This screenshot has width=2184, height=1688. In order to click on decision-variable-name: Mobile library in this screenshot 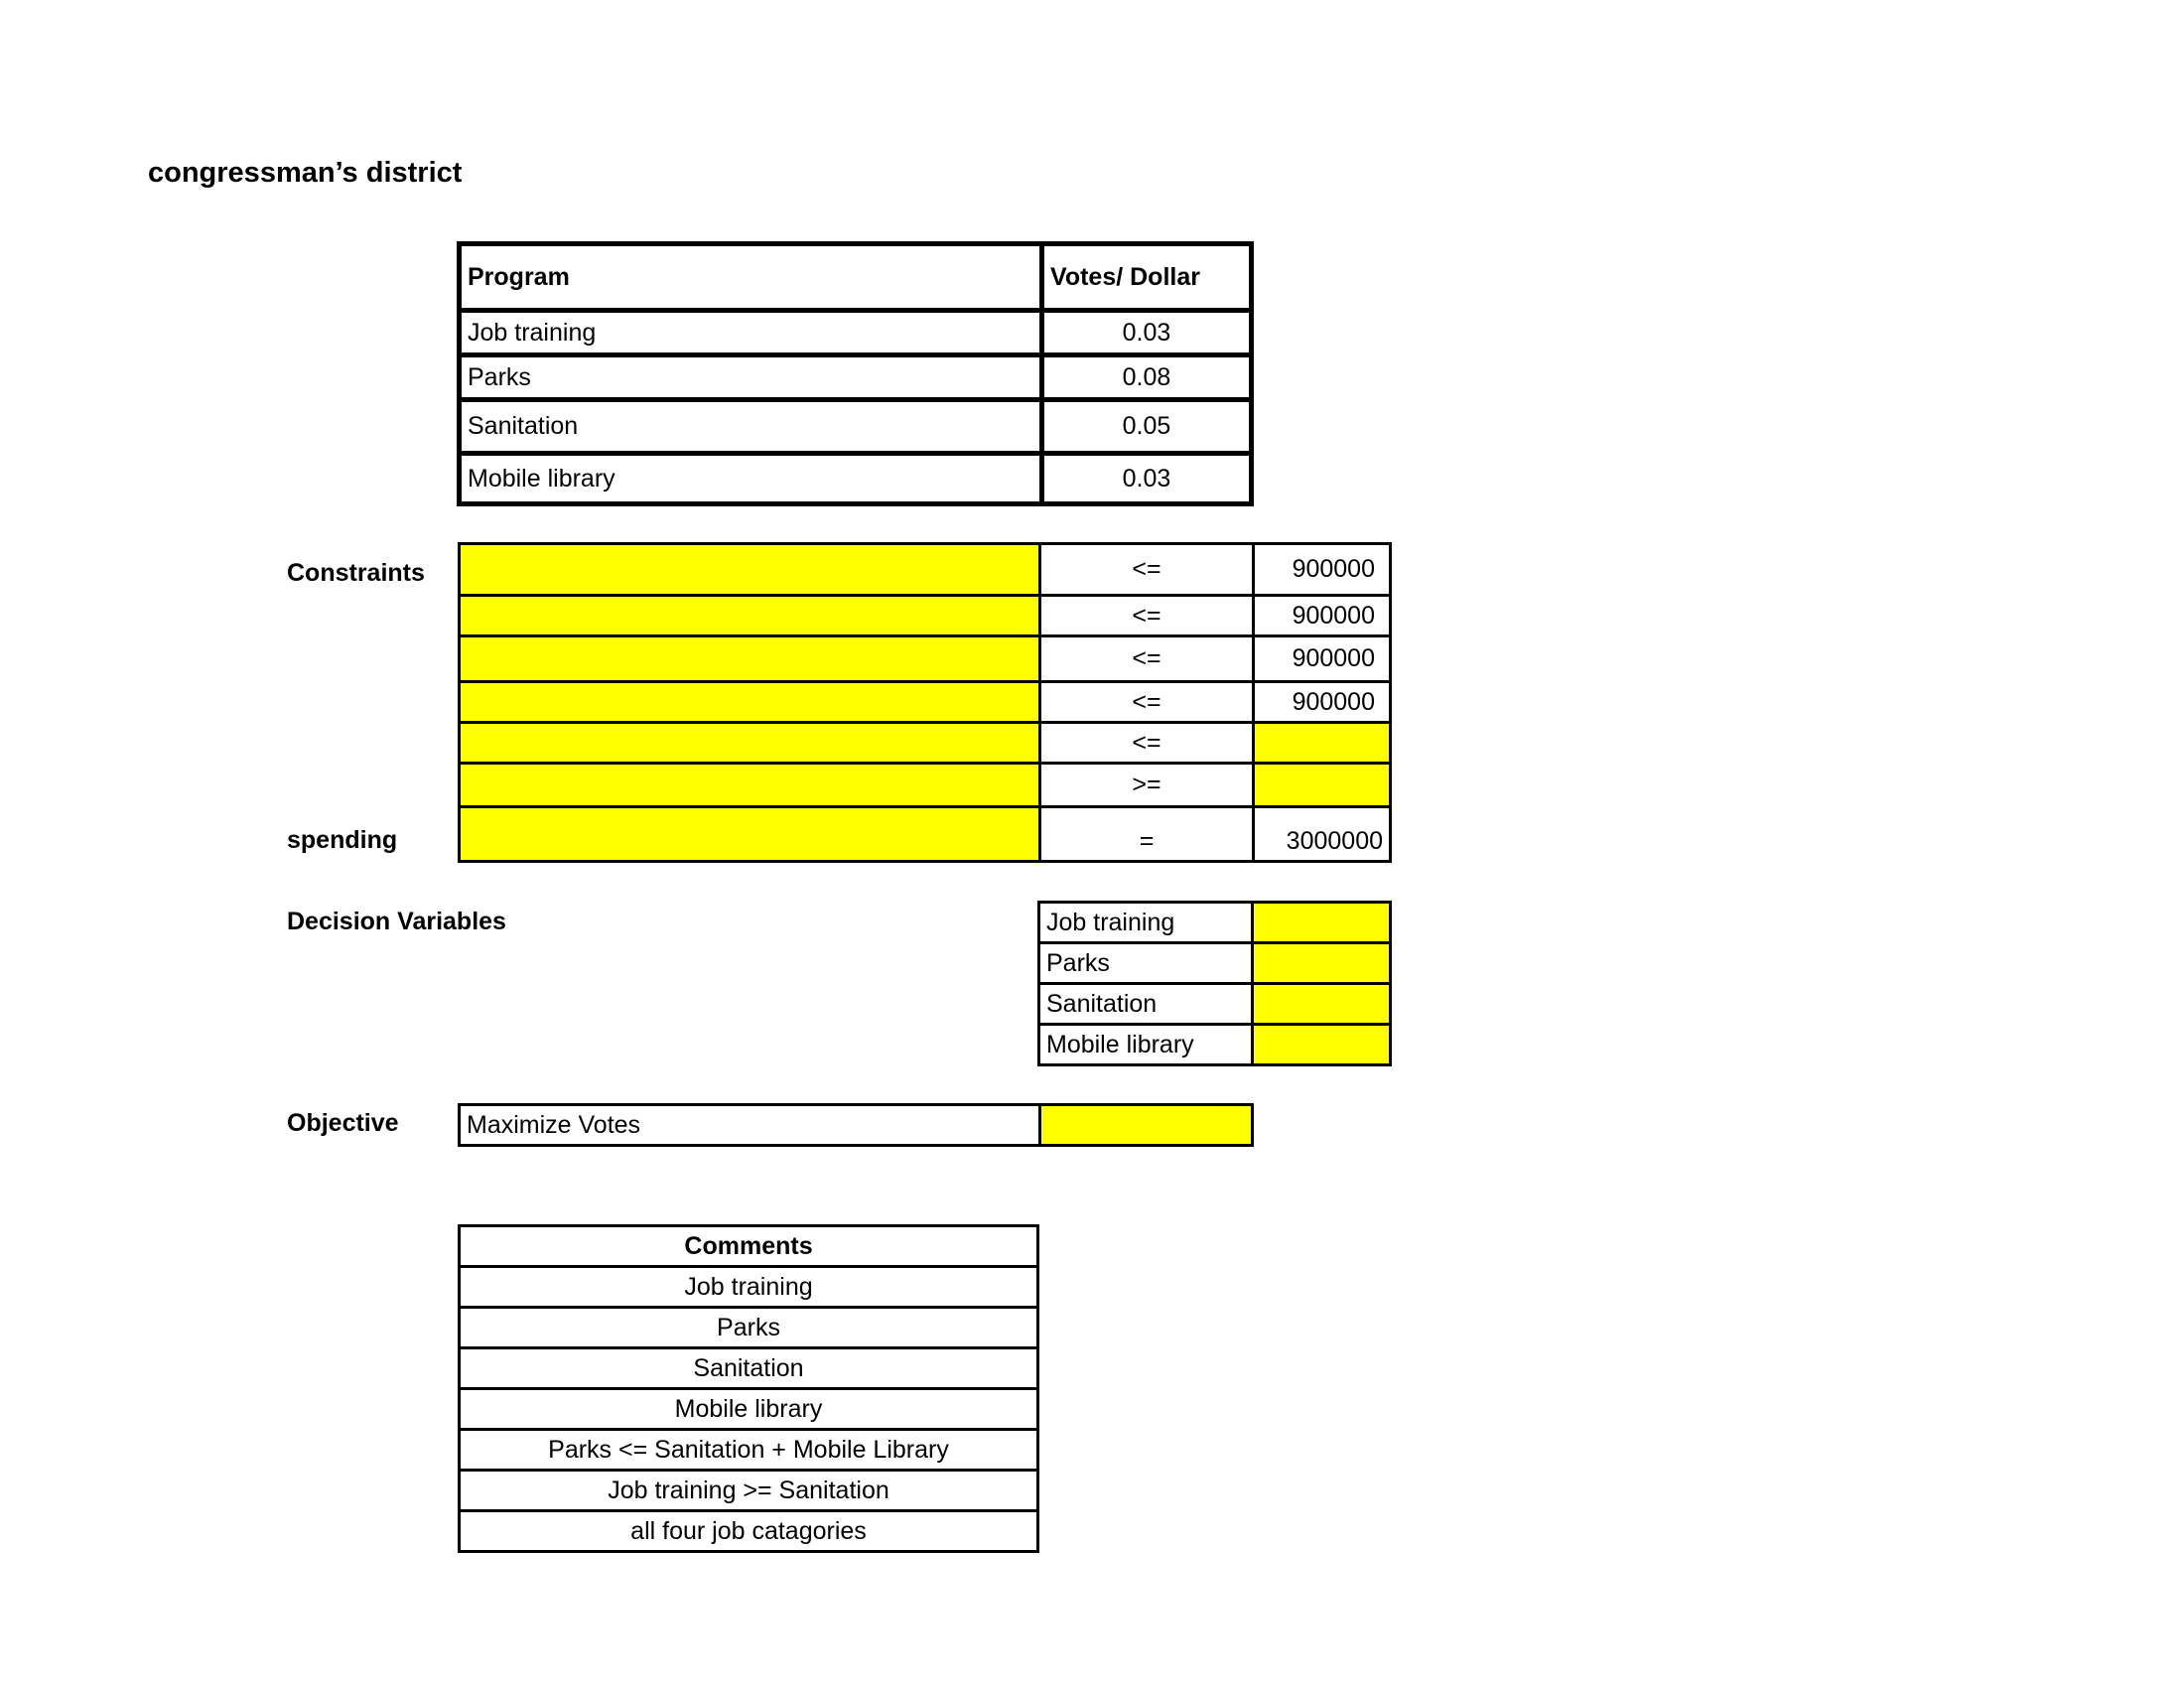, I will do `click(1145, 1044)`.